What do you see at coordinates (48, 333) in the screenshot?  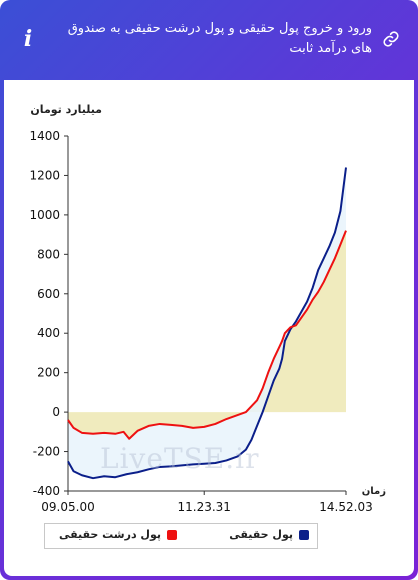 I see `y-tick-label: 400` at bounding box center [48, 333].